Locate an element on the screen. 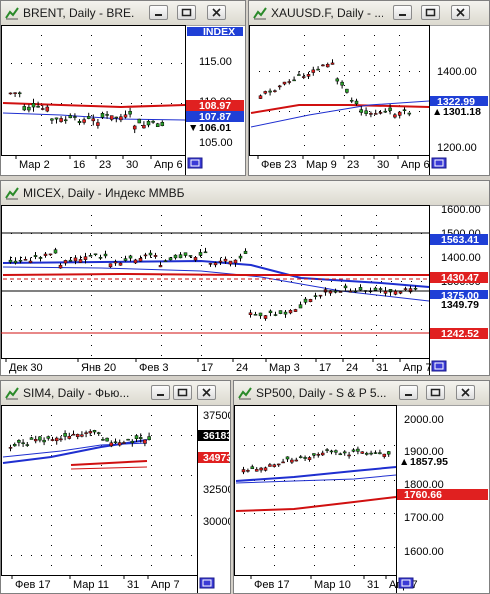 This screenshot has width=490, height=594. date-tick-label: Апр 7 is located at coordinates (417, 368).